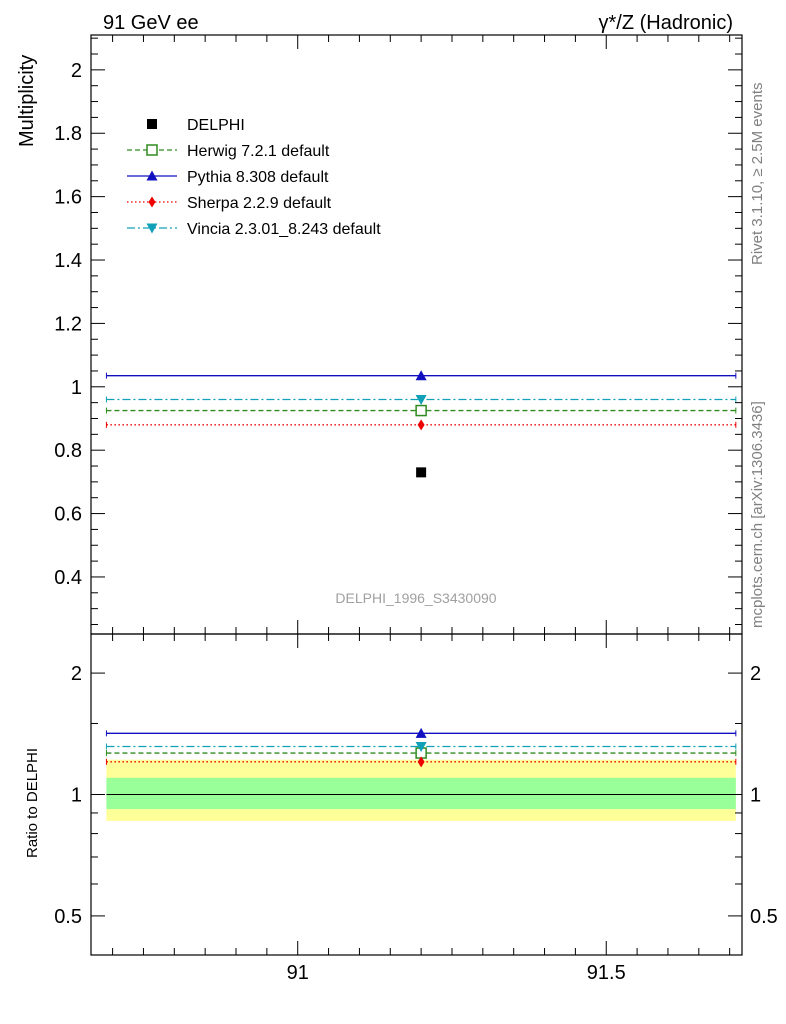 This screenshot has height=1024, width=786. What do you see at coordinates (755, 674) in the screenshot?
I see `ratio-ytick-label-right: 2` at bounding box center [755, 674].